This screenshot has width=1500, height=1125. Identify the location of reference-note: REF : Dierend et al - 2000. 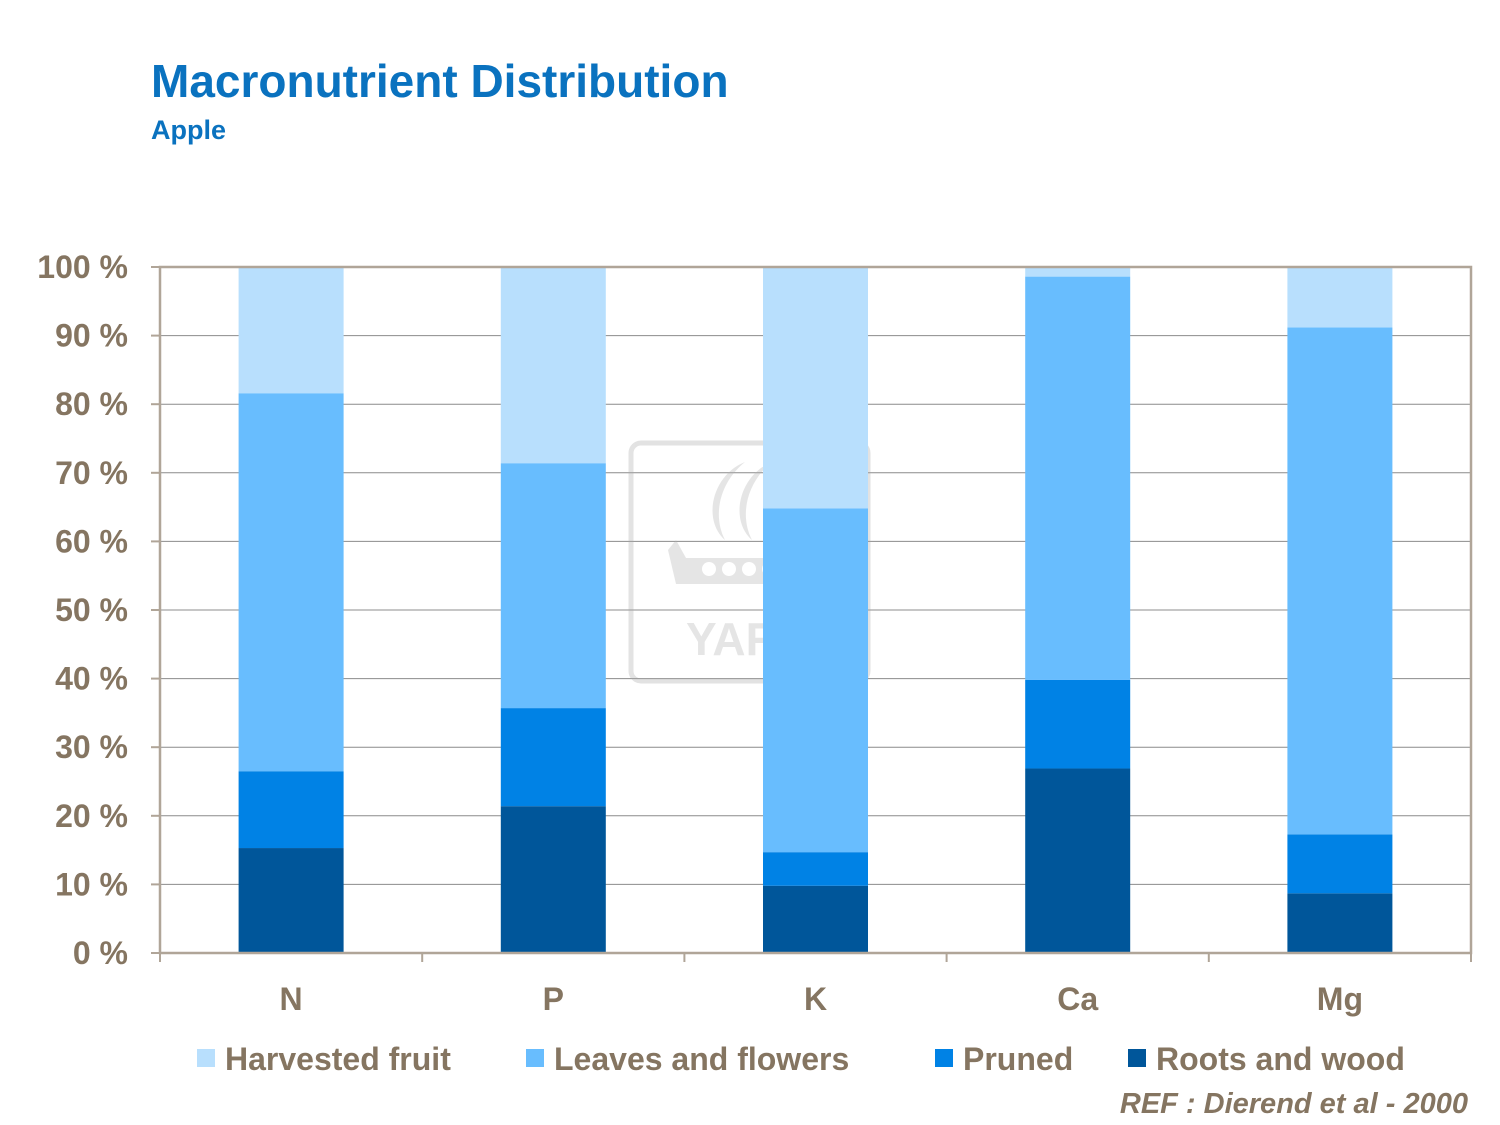
(1293, 1104).